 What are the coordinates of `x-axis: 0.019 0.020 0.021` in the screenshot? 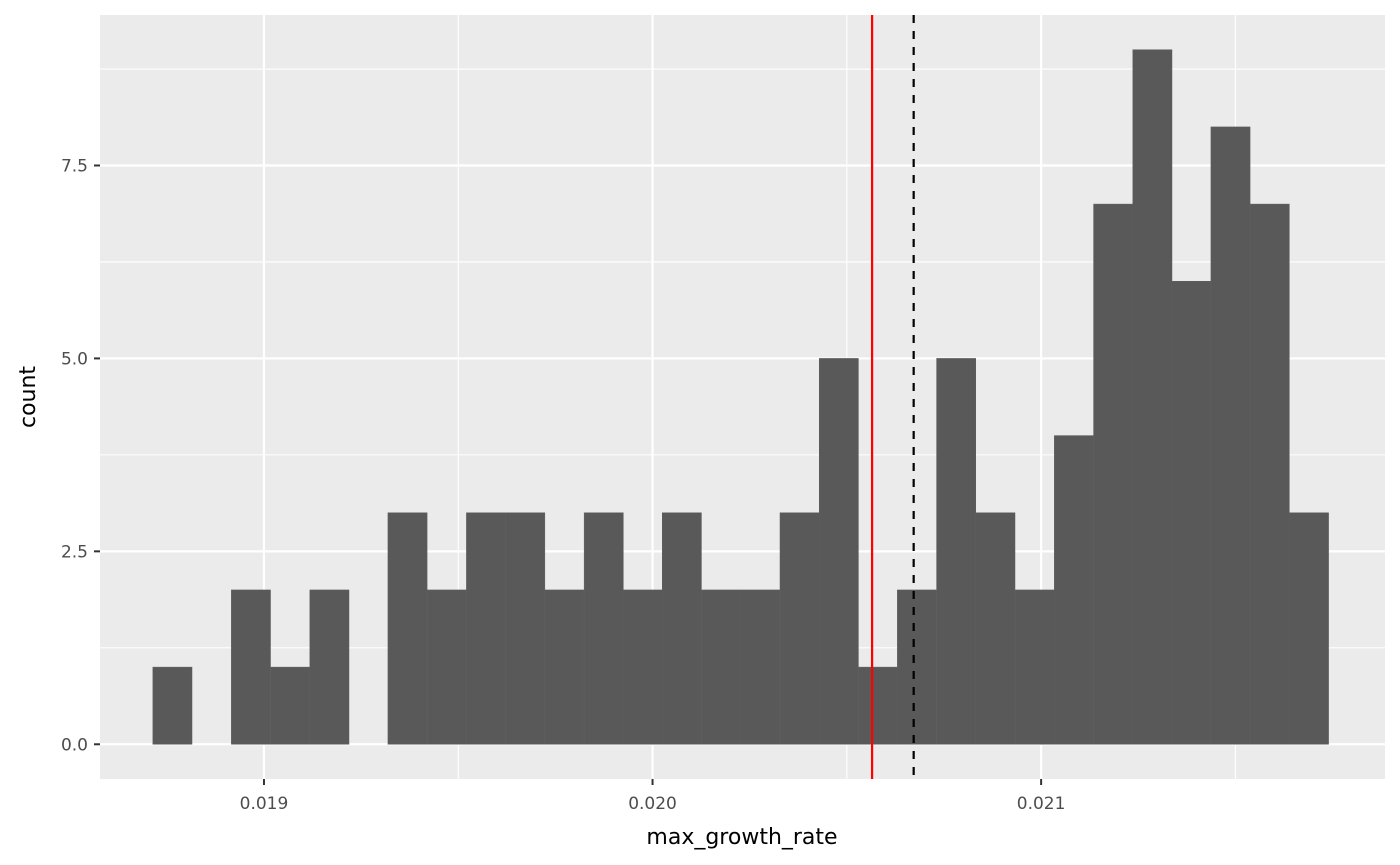 It's located at (653, 796).